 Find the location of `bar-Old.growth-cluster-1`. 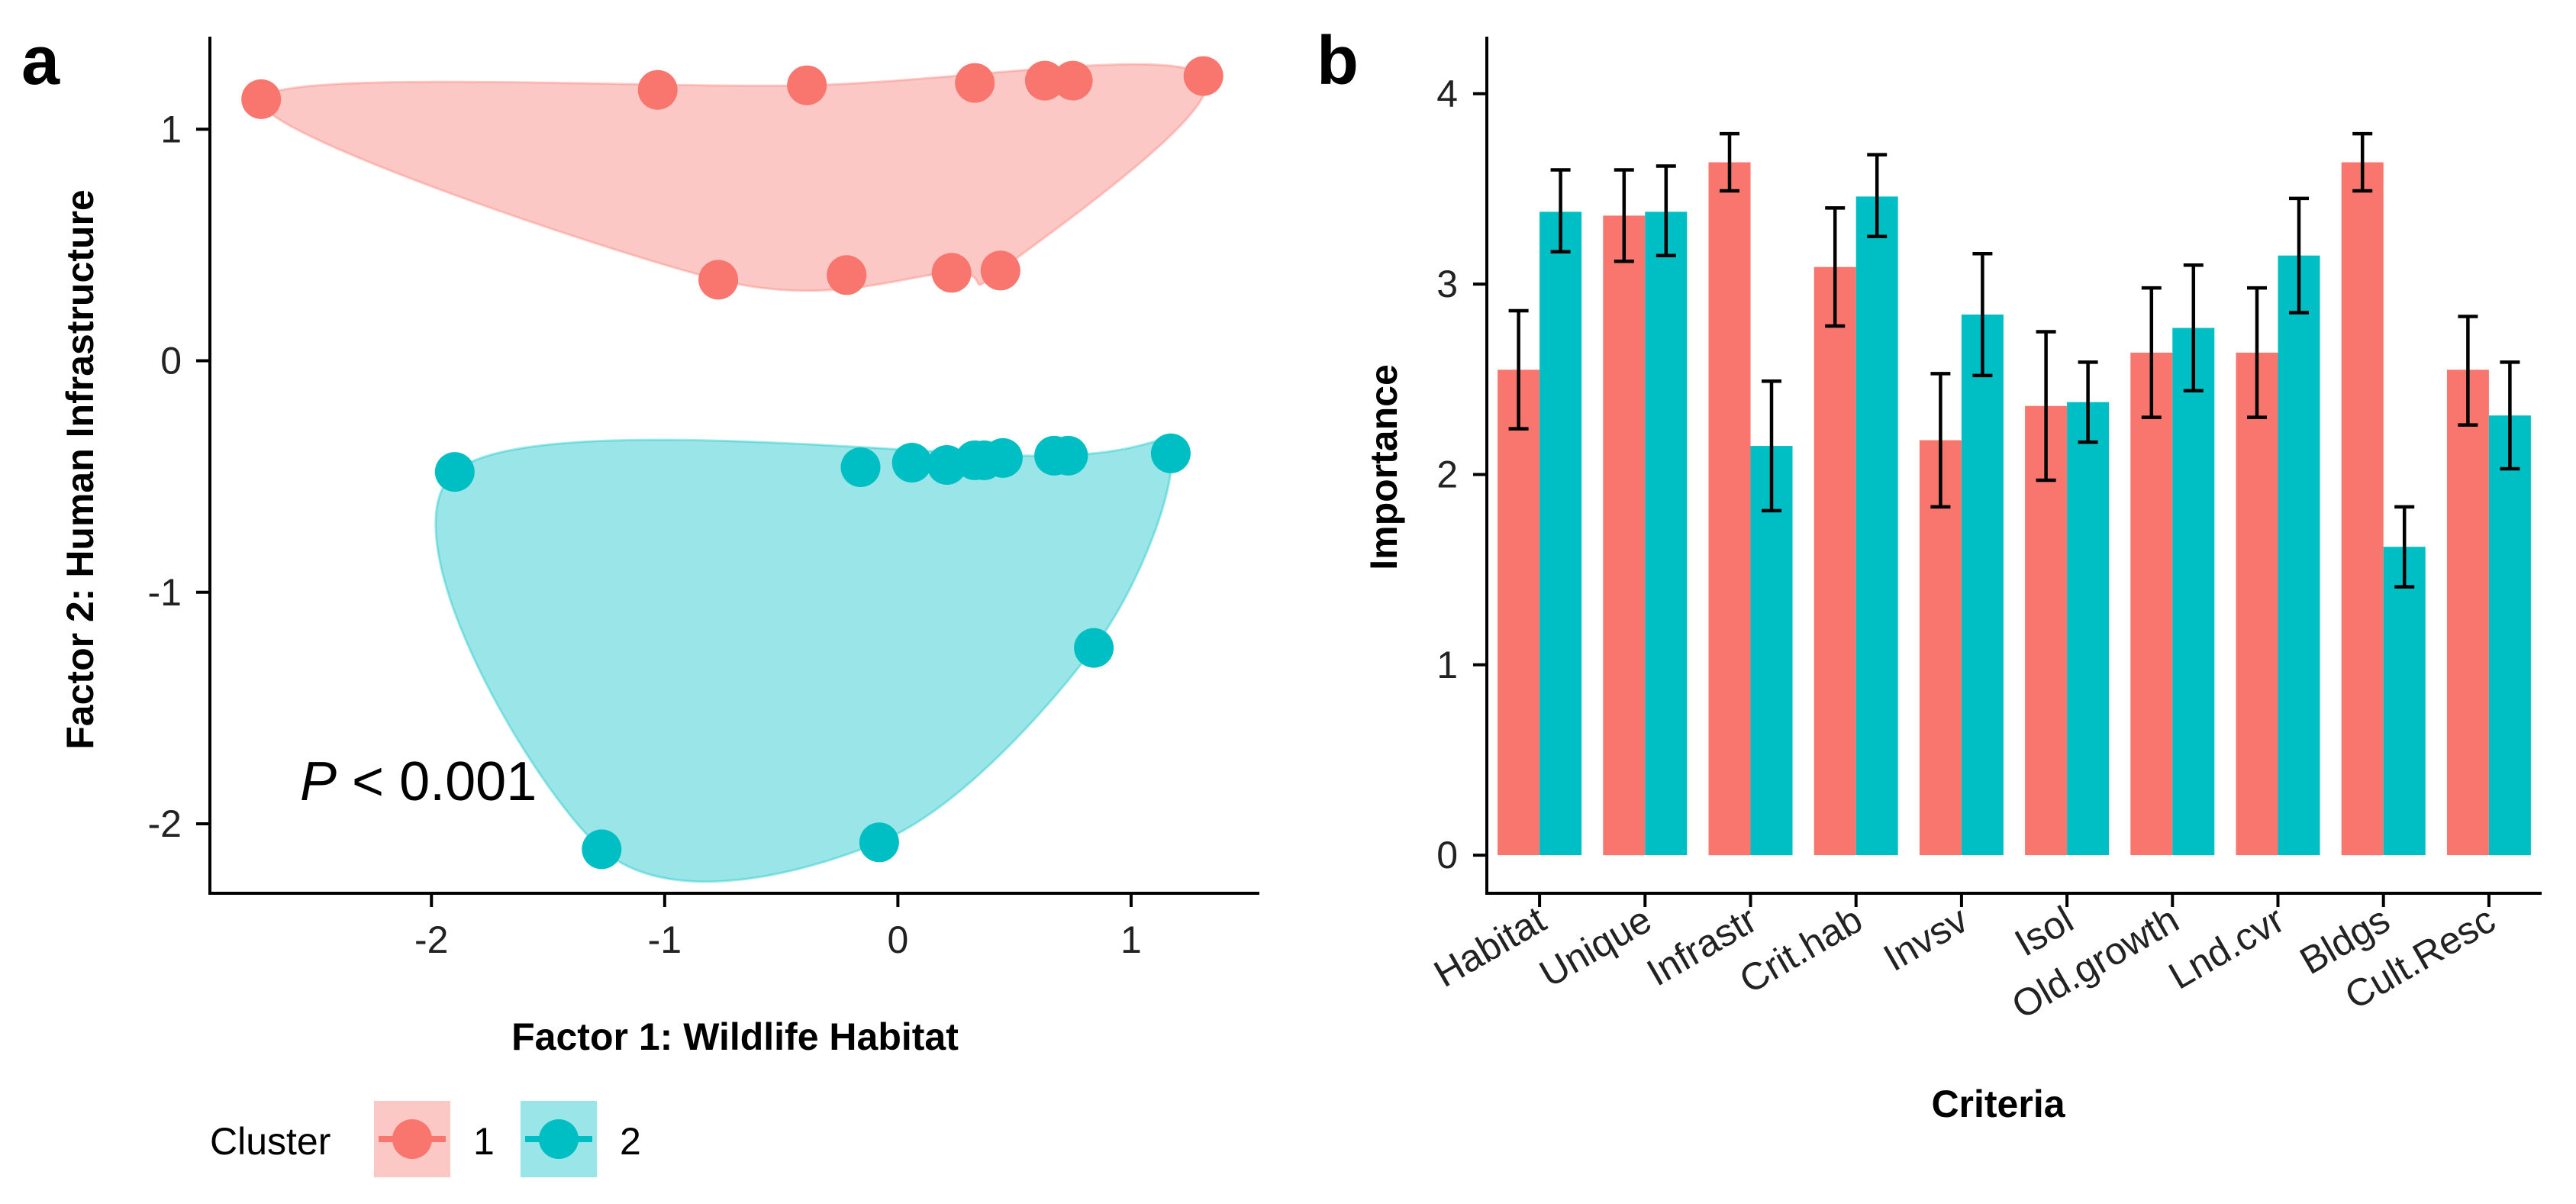

bar-Old.growth-cluster-1 is located at coordinates (2151, 604).